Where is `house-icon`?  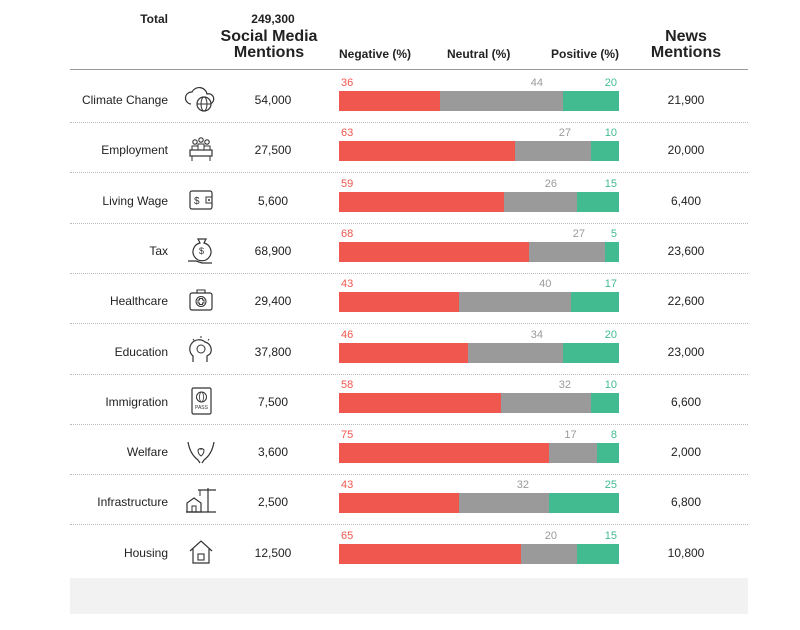
house-icon is located at coordinates (201, 552).